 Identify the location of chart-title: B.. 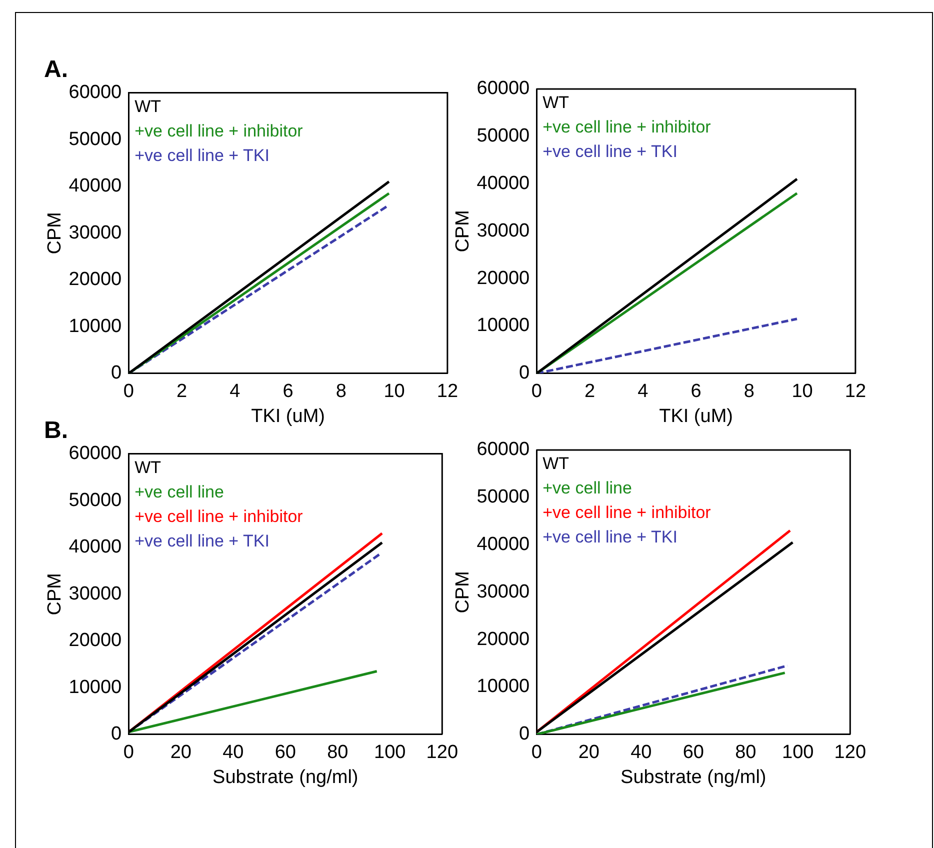
(56, 430).